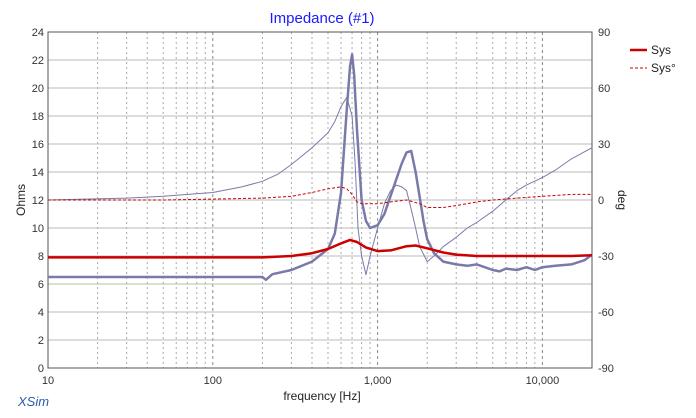 The height and width of the screenshot is (418, 696). Describe the element at coordinates (663, 68) in the screenshot. I see `legend-label-sys-phase: Sys°` at that location.